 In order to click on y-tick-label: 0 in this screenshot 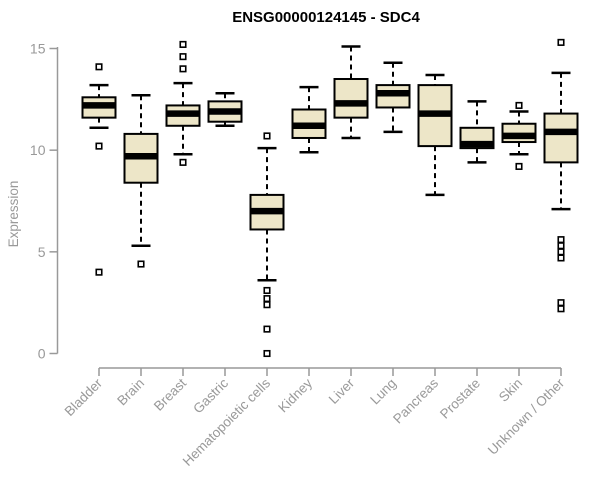, I will do `click(42, 354)`.